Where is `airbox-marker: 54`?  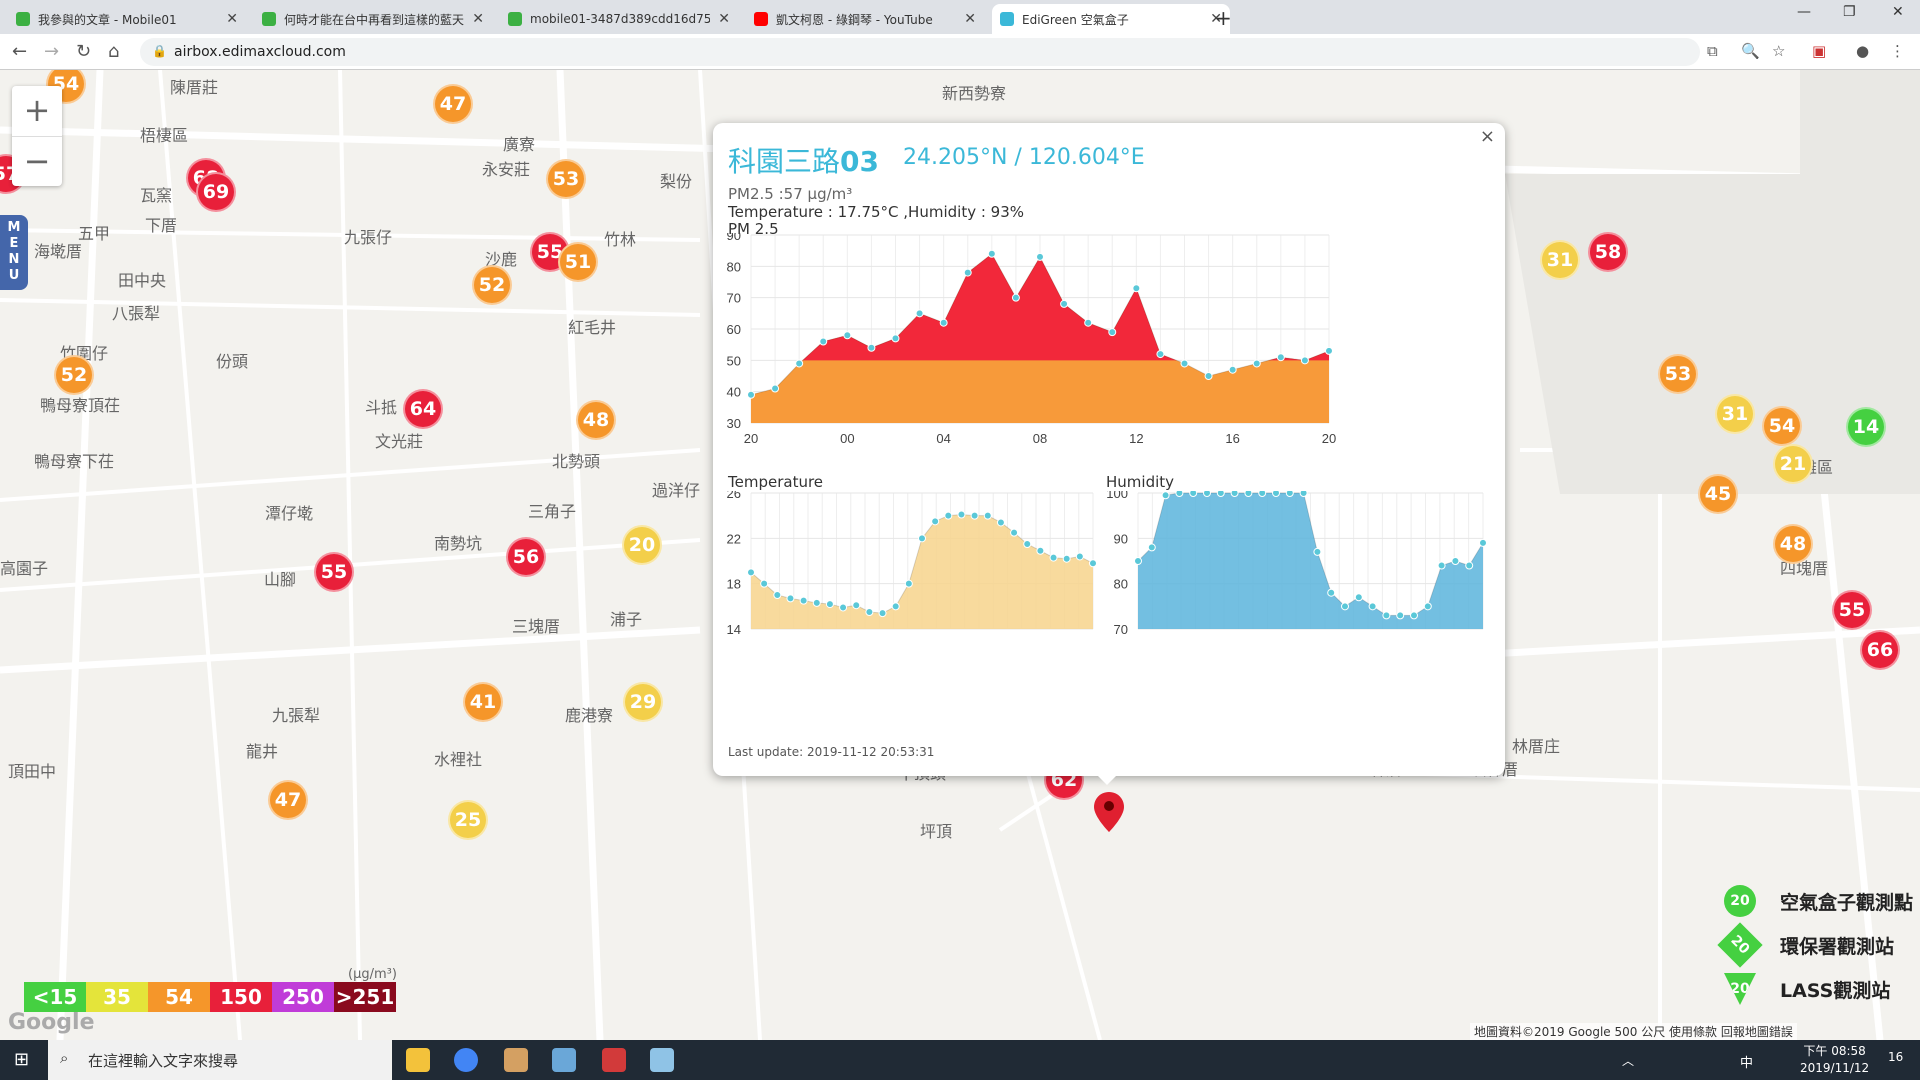 airbox-marker: 54 is located at coordinates (1782, 426).